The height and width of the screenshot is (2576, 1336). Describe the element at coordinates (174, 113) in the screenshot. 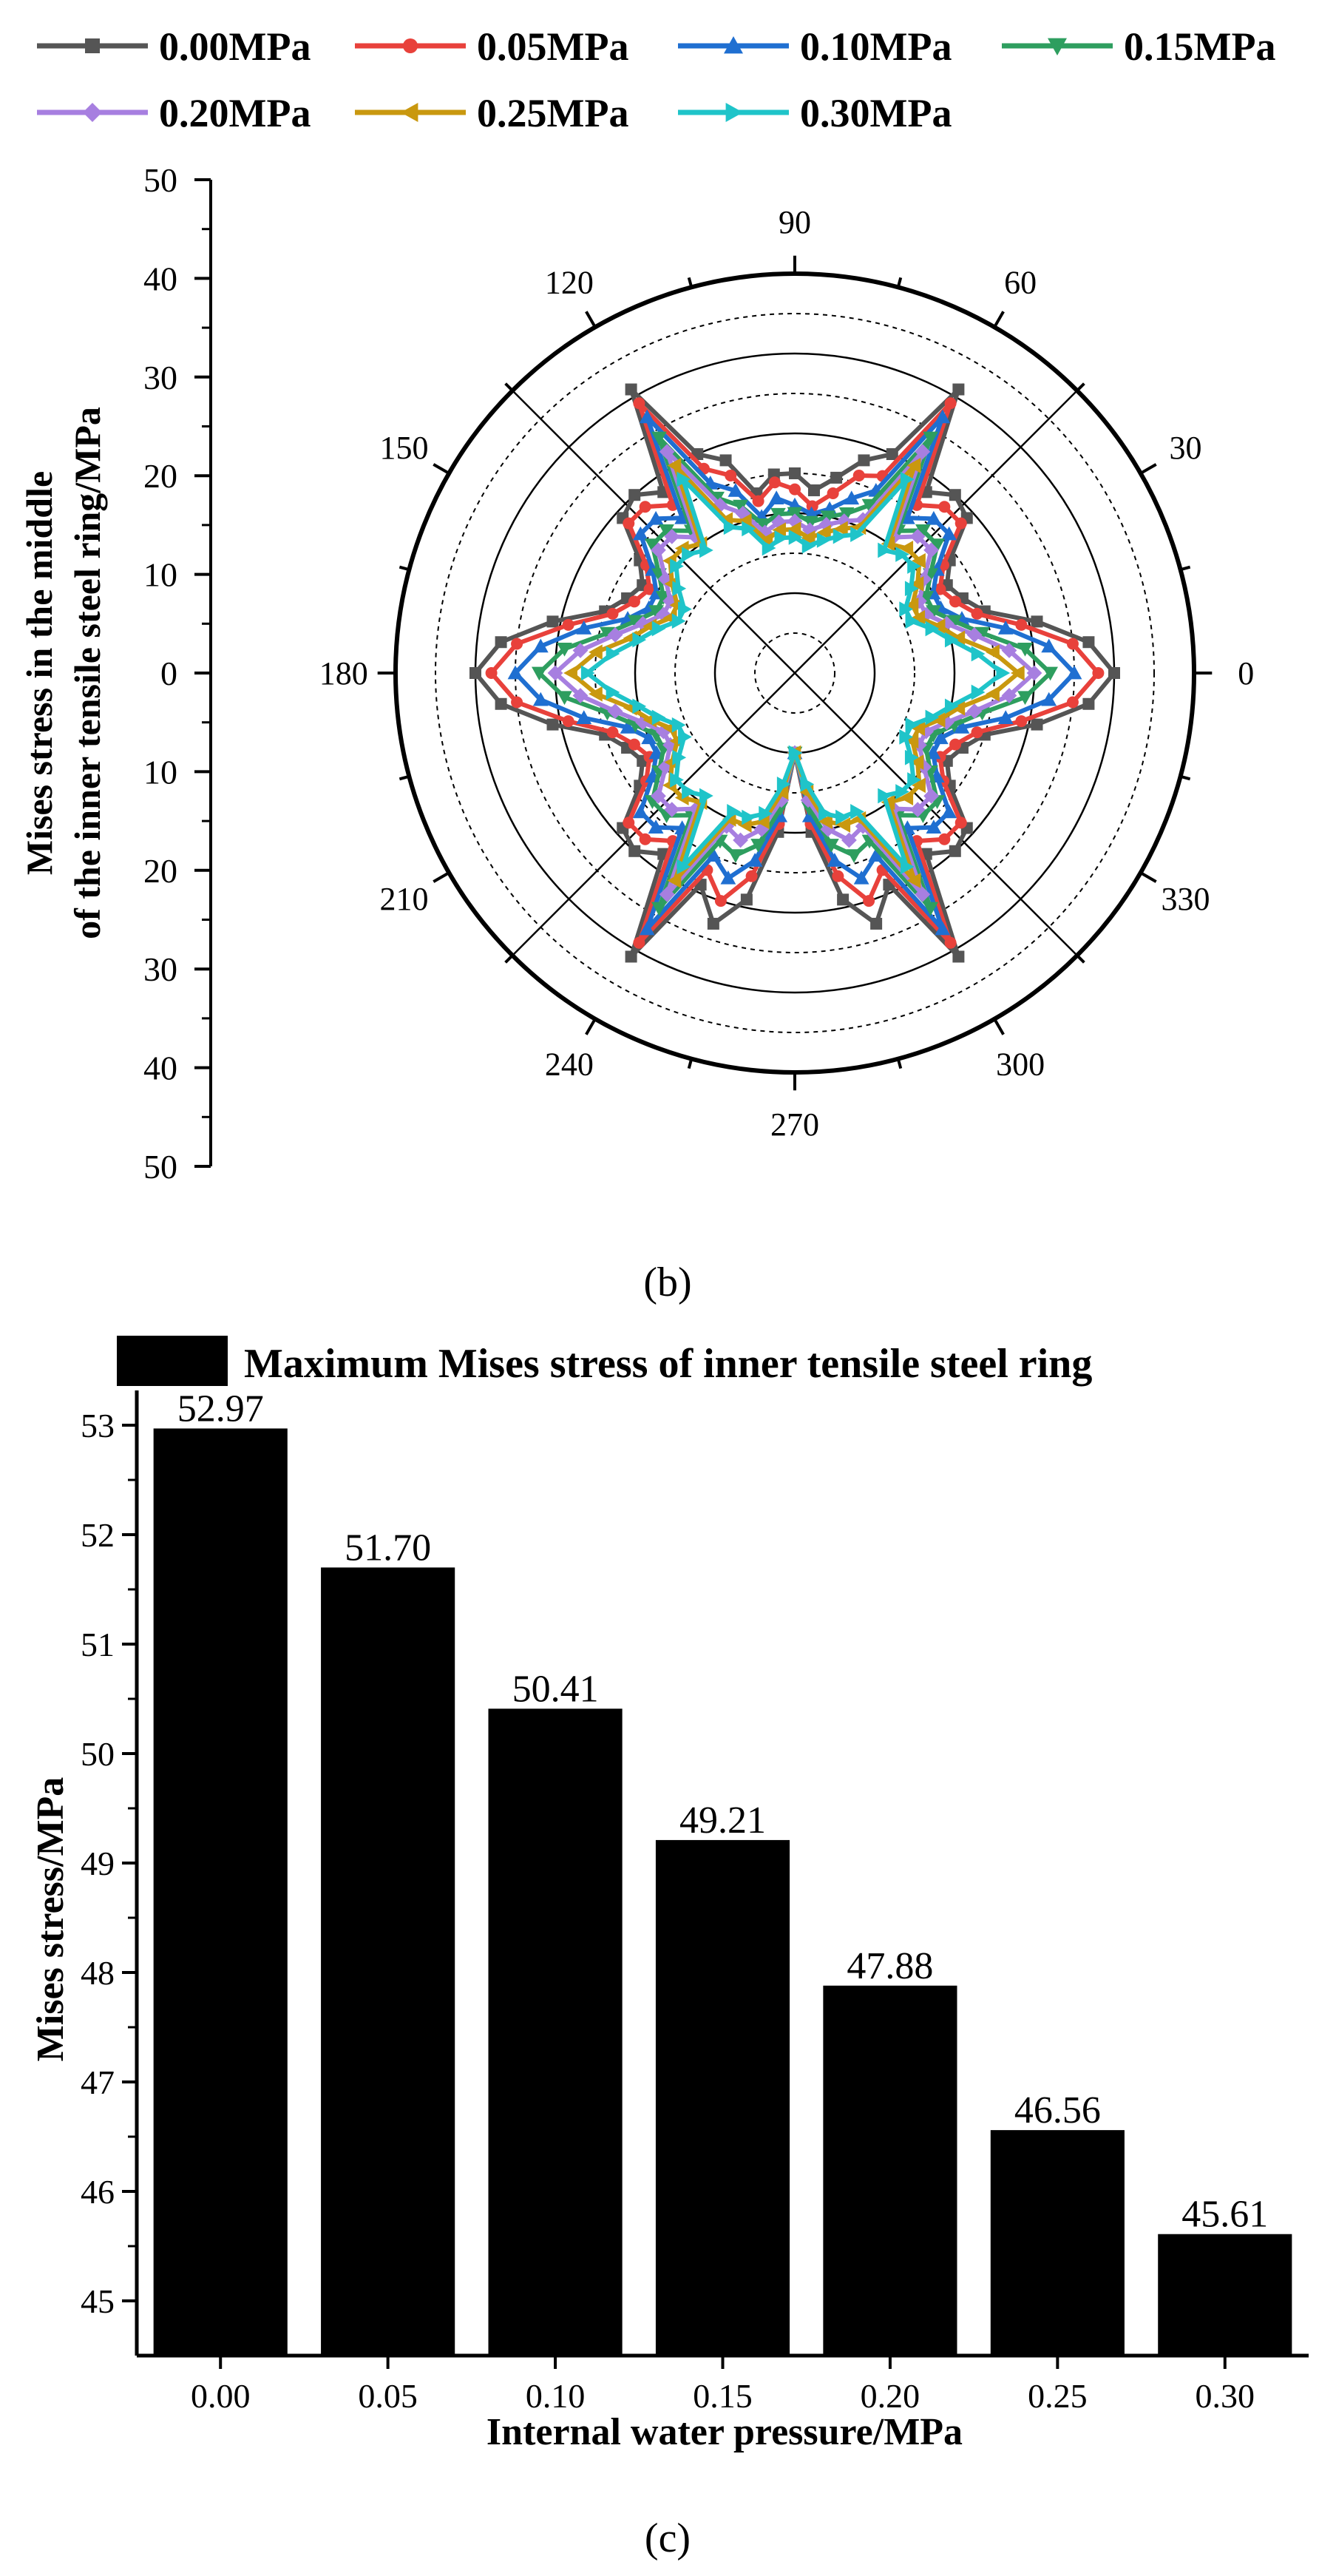

I see `legend-item: 0.20MPa` at that location.